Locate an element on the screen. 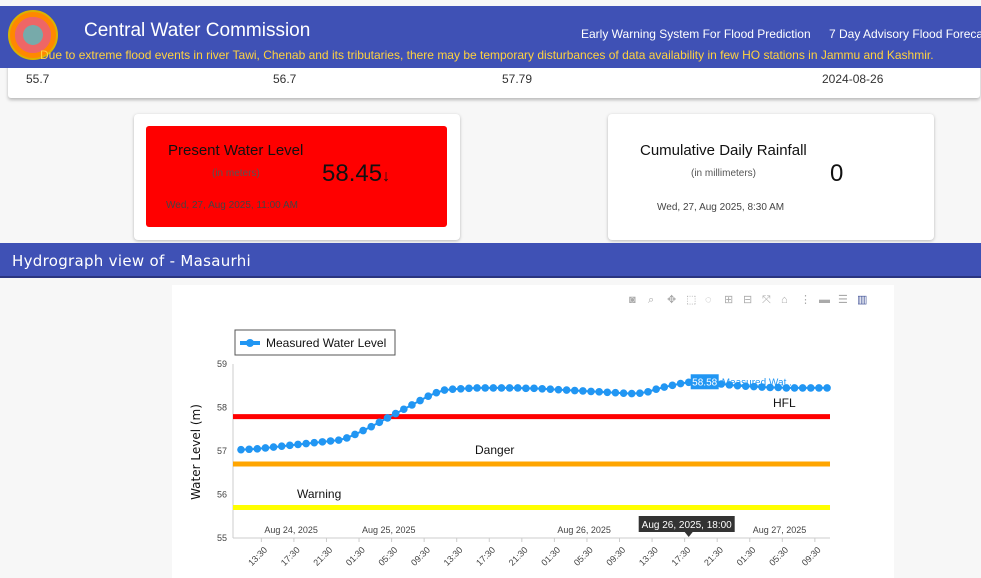 Image resolution: width=981 pixels, height=578 pixels. reference-label-warning: Warning is located at coordinates (319, 494).